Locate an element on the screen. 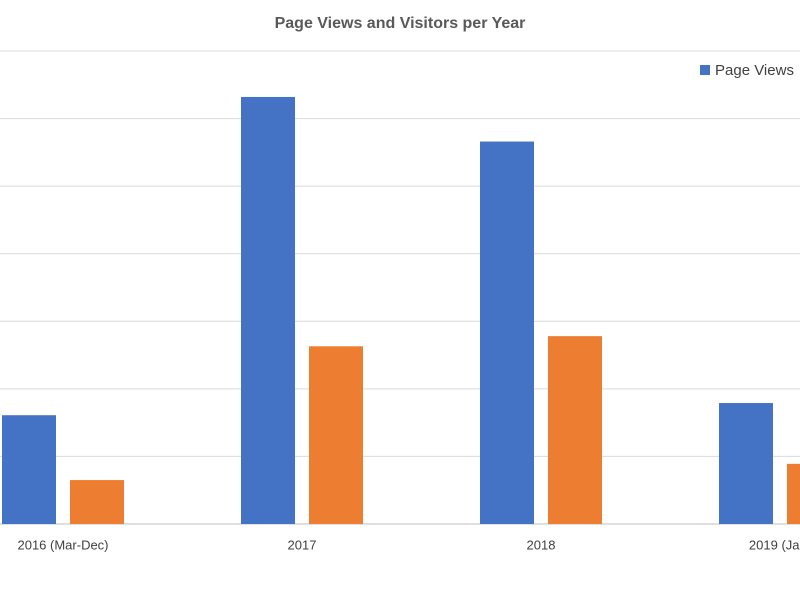 The width and height of the screenshot is (800, 600). legend-swatch is located at coordinates (705, 70).